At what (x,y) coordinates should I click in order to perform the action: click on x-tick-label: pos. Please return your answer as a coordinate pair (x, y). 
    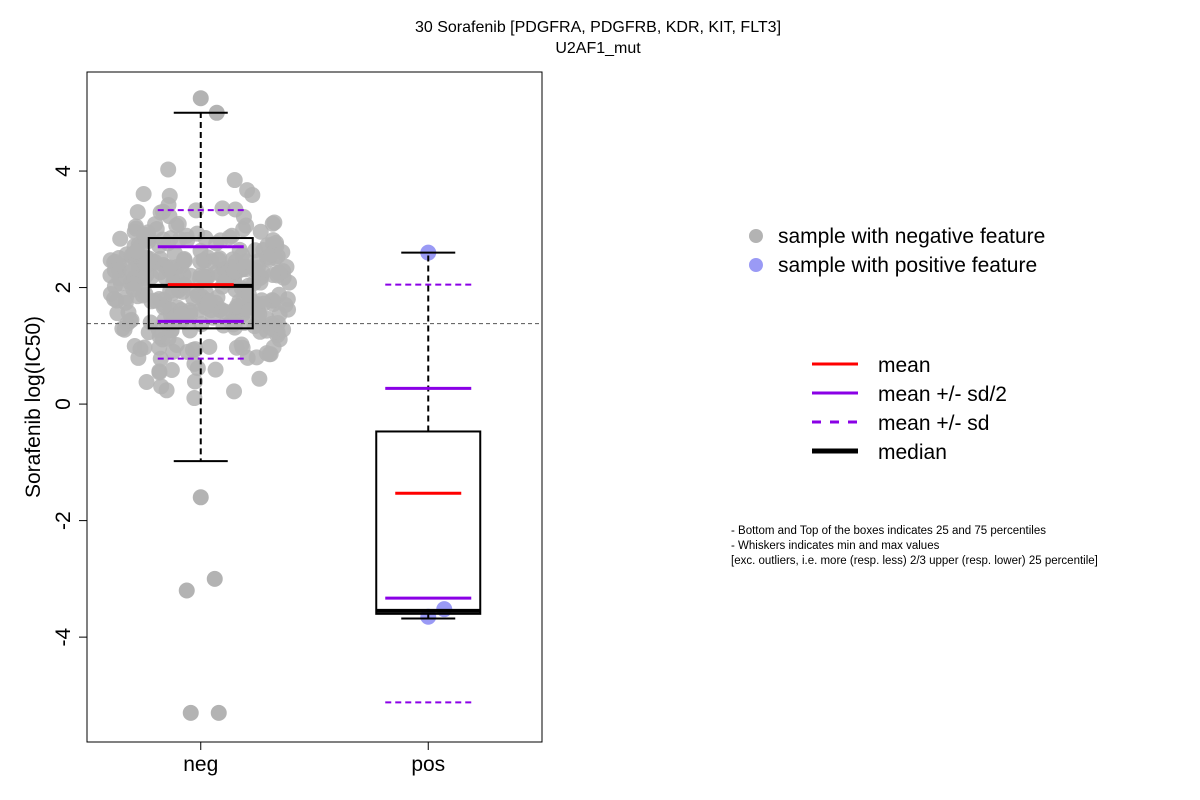
    Looking at the image, I should click on (428, 764).